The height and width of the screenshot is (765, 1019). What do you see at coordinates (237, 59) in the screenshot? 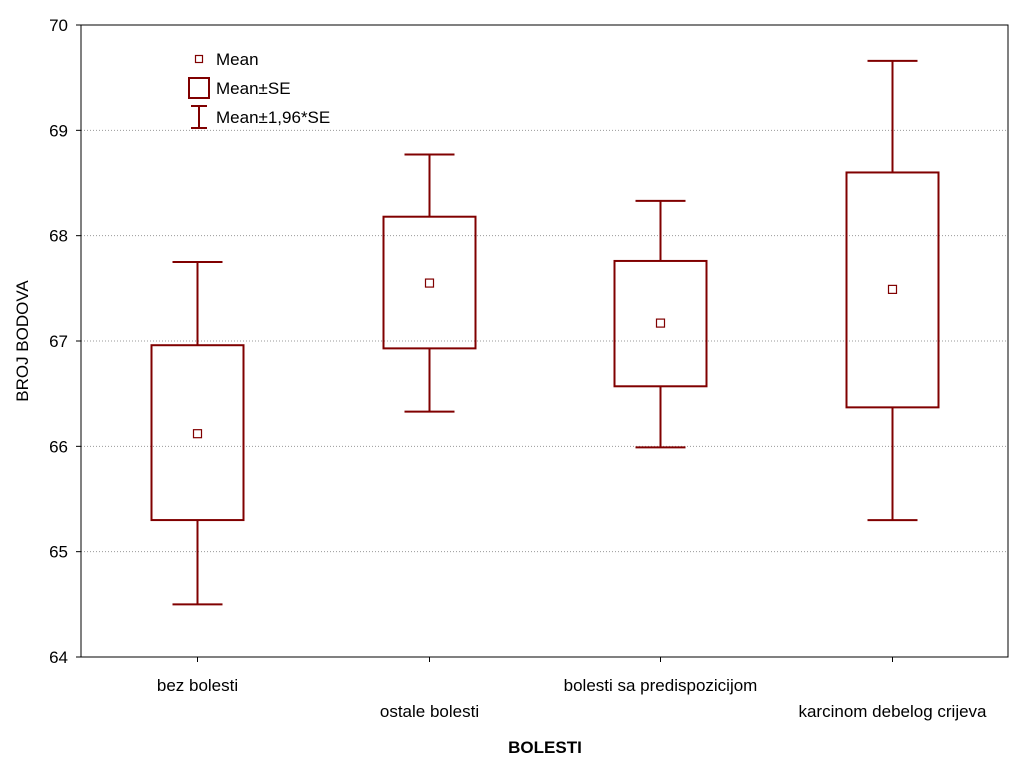
I see `legend-label: Mean` at bounding box center [237, 59].